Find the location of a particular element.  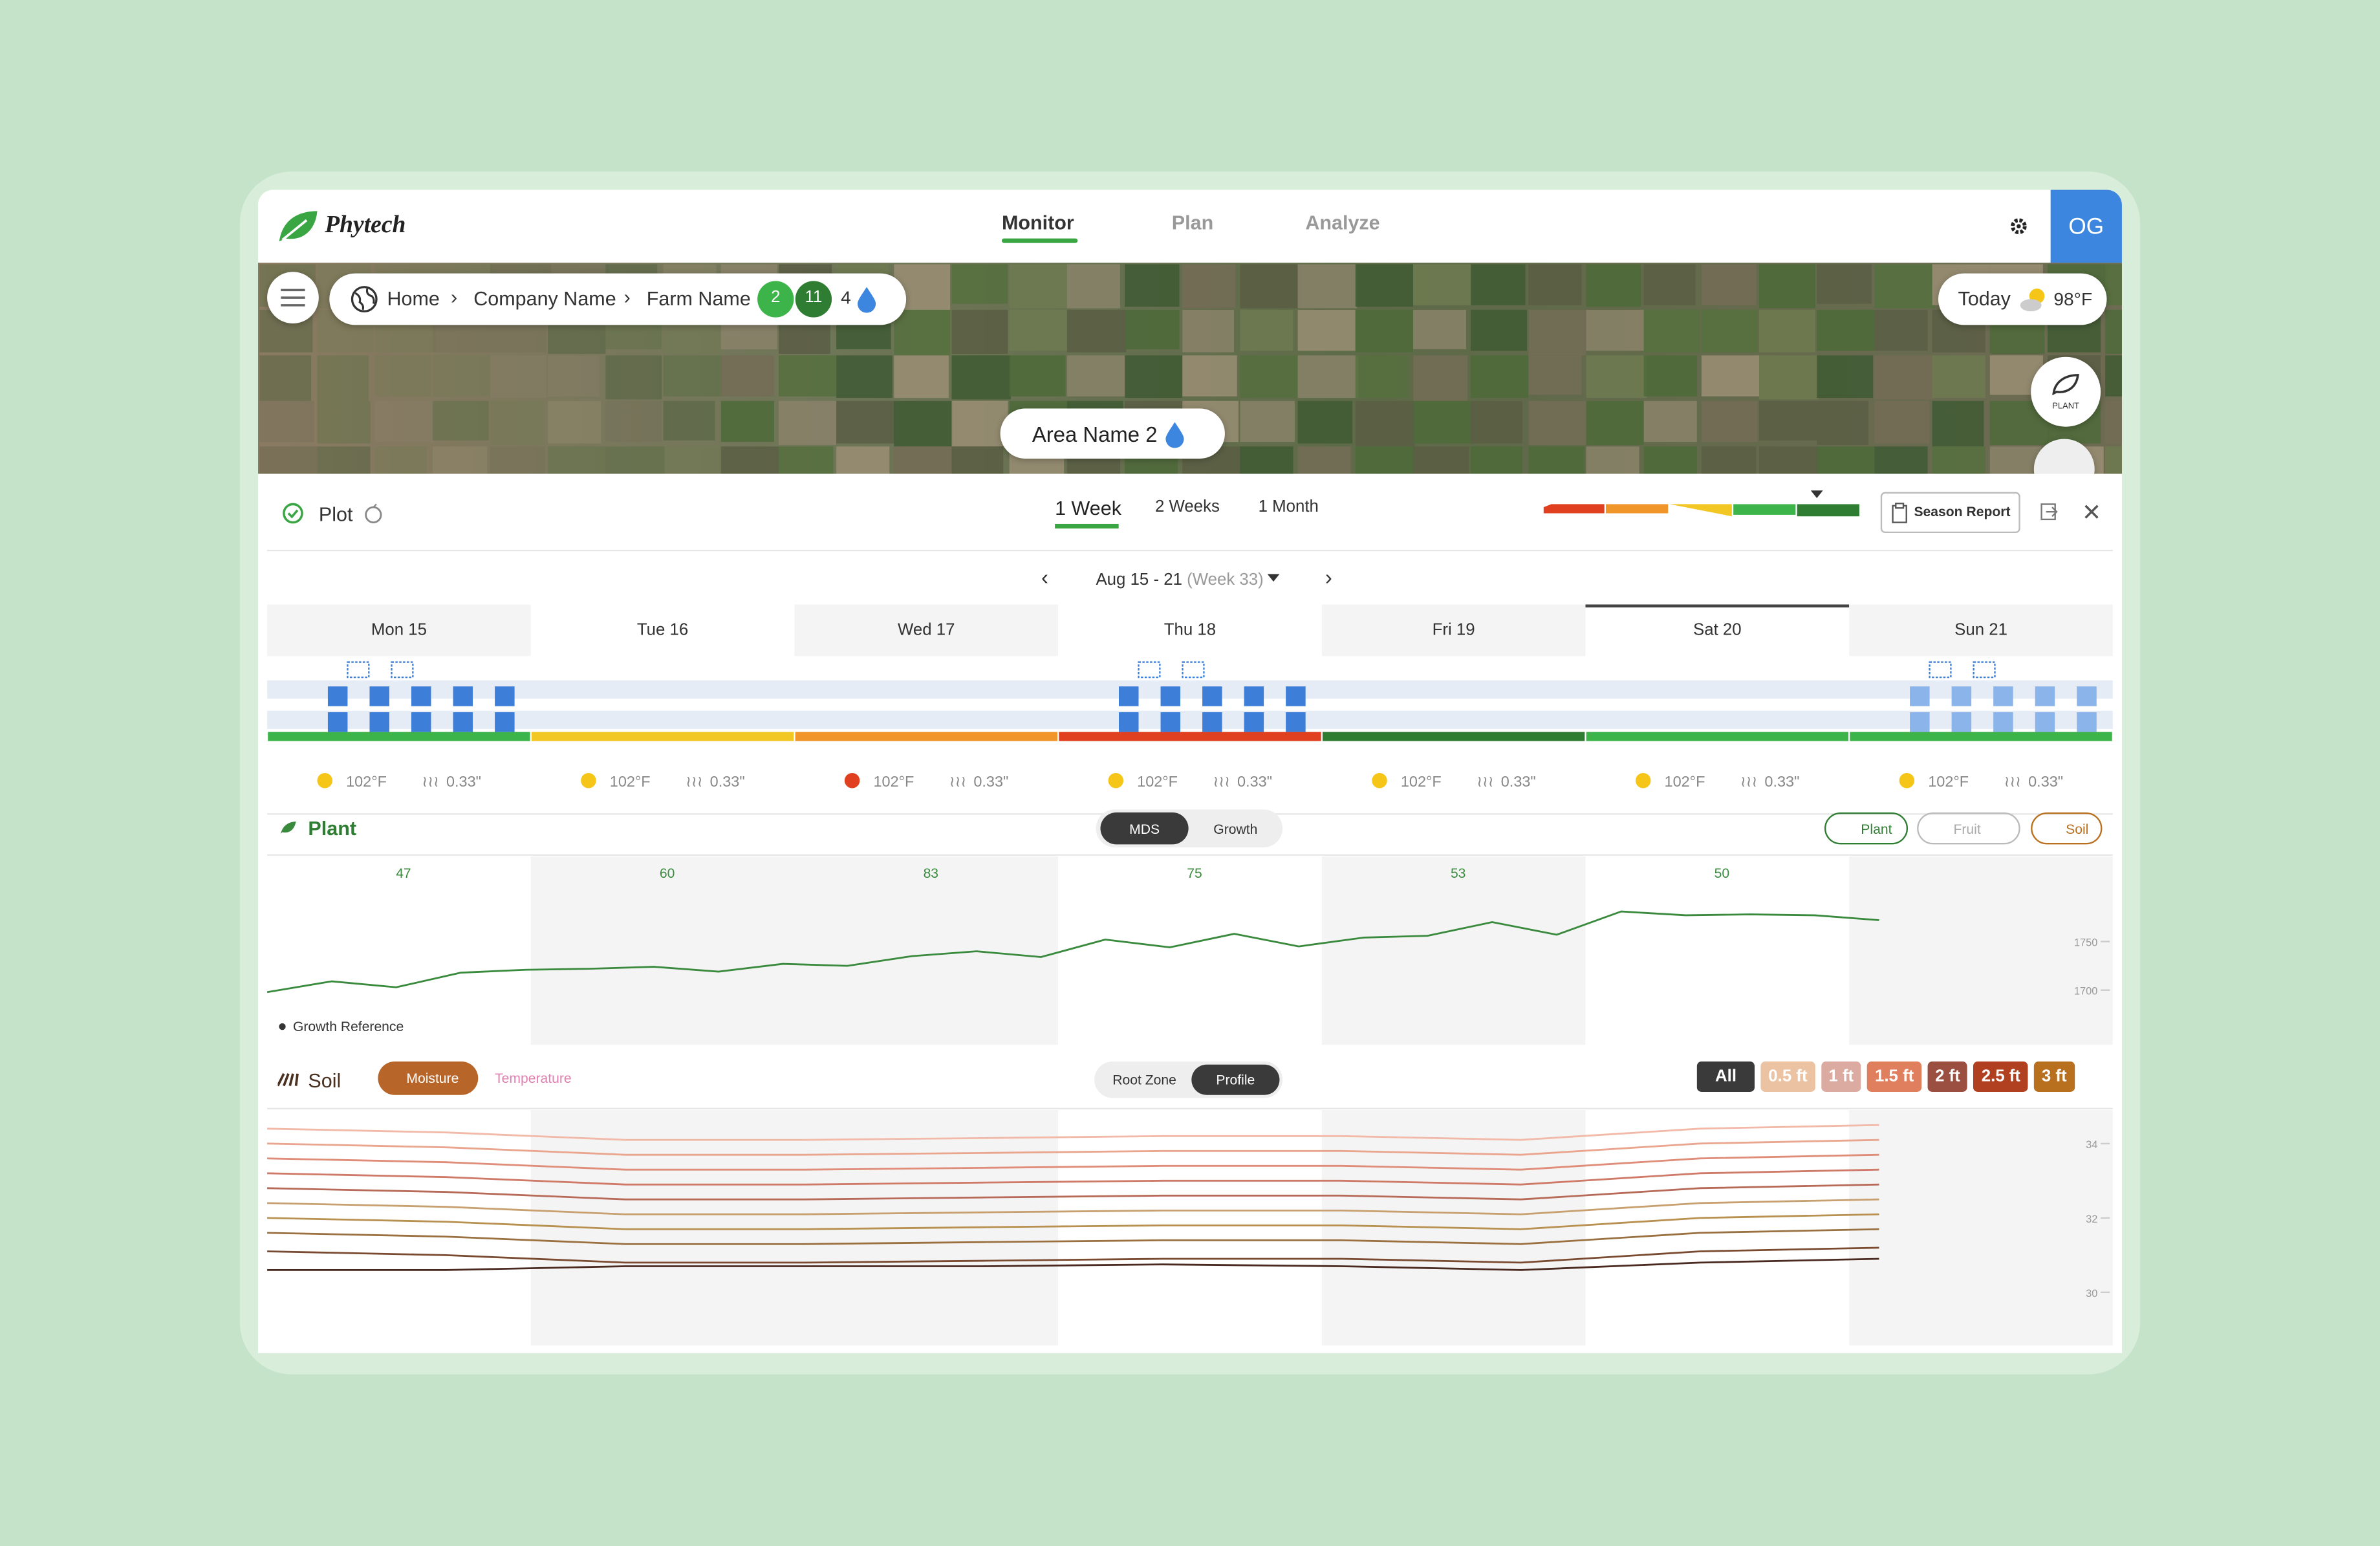

range-tab: 2 Weeks is located at coordinates (1187, 507).